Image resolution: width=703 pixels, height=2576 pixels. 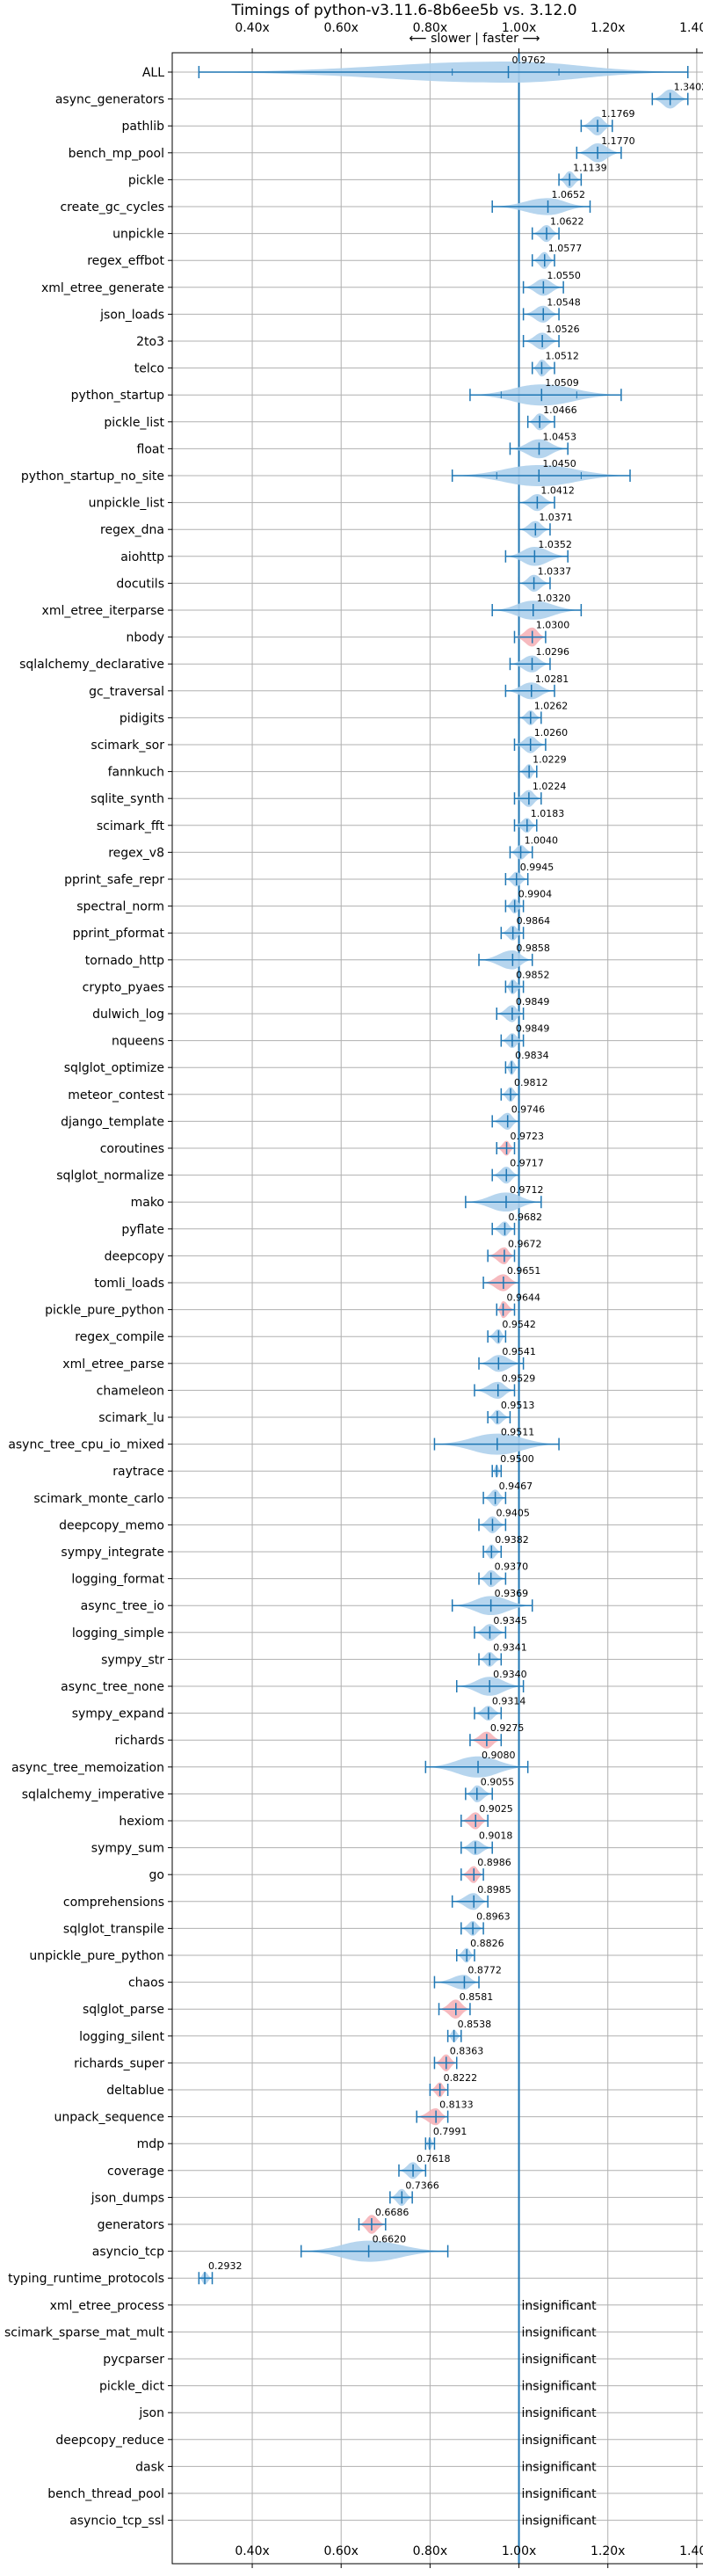 What do you see at coordinates (142, 718) in the screenshot?
I see `category-label: pidigits` at bounding box center [142, 718].